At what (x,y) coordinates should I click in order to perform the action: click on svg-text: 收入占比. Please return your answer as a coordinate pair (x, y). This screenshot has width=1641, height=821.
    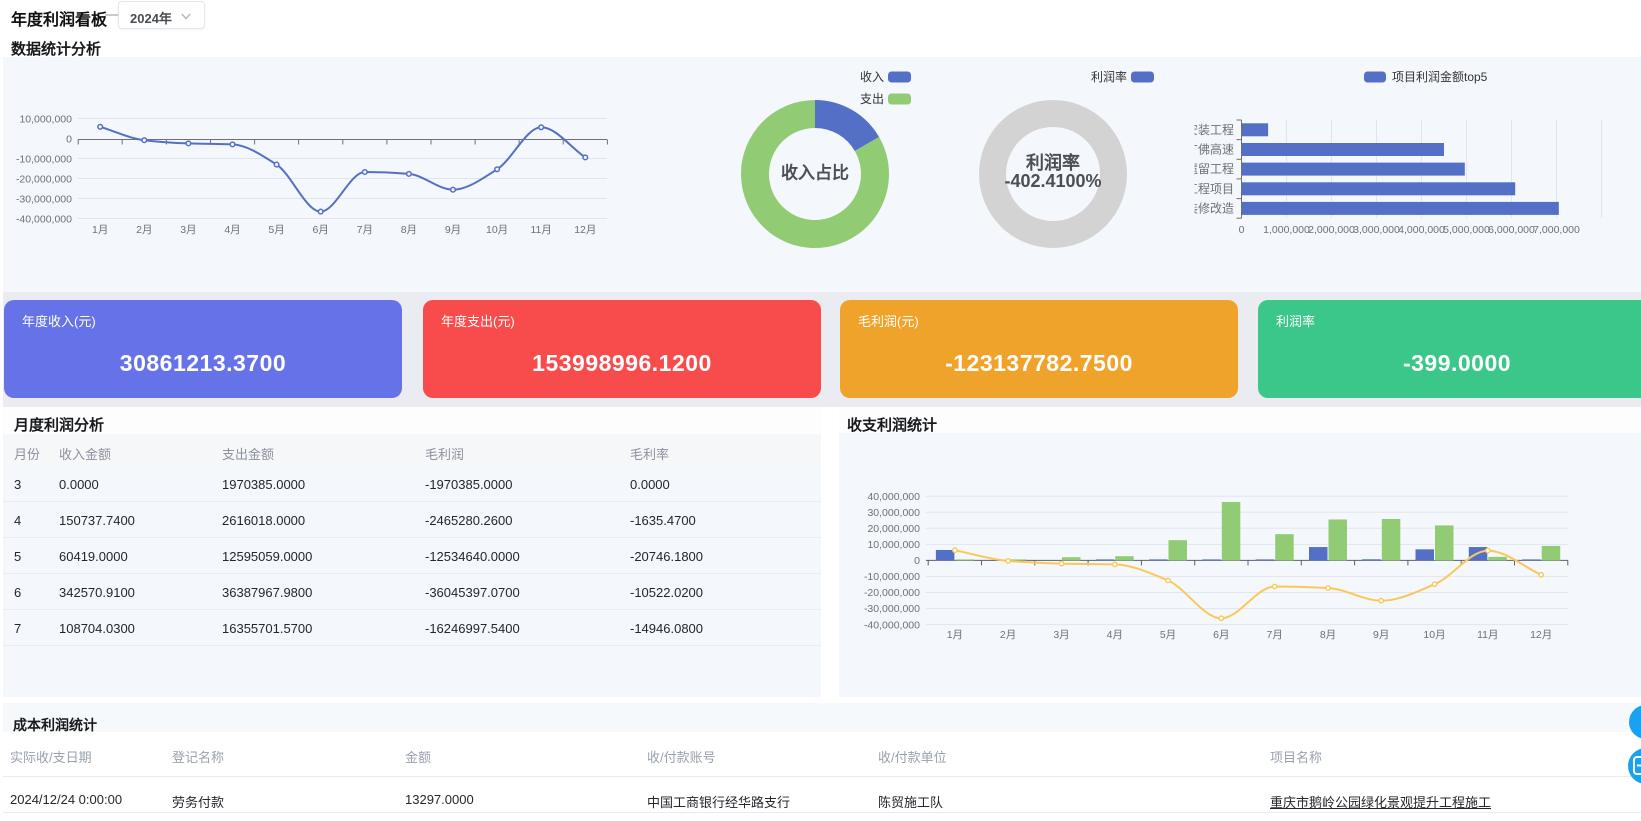
    Looking at the image, I should click on (815, 173).